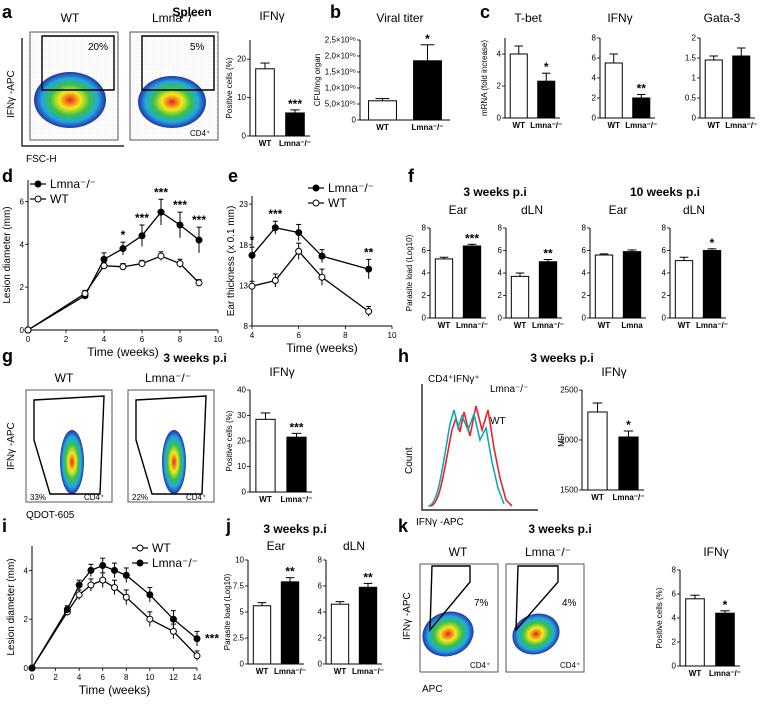  What do you see at coordinates (78, 63) in the screenshot?
I see `flow-a-wt-gate` at bounding box center [78, 63].